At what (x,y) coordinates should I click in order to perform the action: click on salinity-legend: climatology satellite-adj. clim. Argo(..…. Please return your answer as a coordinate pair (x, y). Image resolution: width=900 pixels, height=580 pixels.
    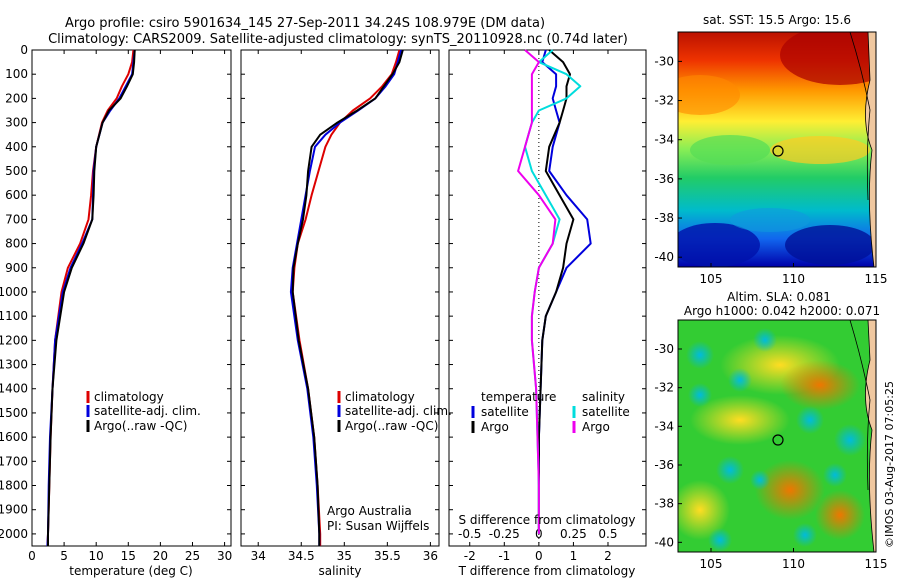
    Looking at the image, I should click on (394, 411).